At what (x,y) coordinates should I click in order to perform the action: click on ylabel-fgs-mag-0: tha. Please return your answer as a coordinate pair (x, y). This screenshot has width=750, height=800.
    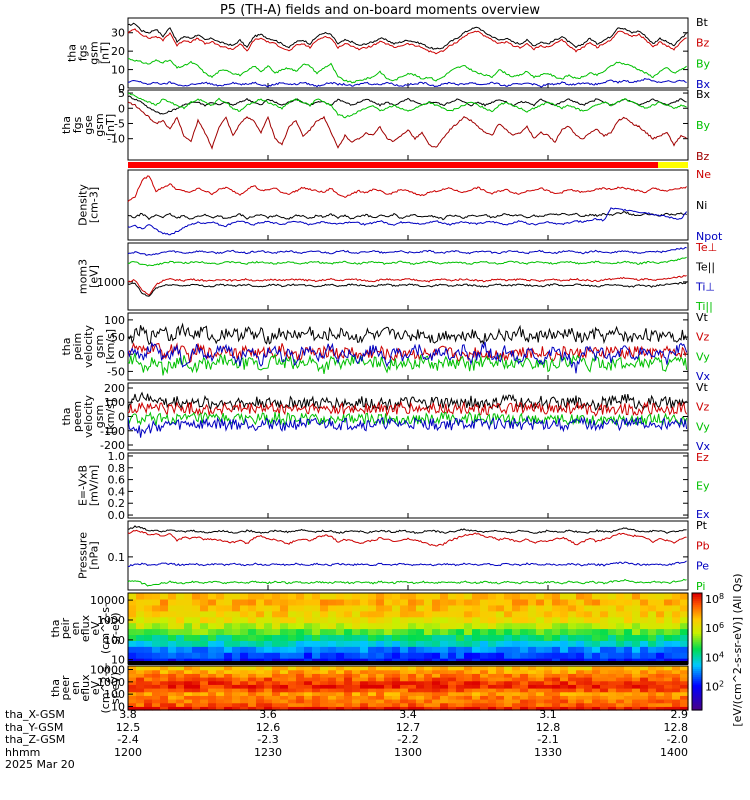
    Looking at the image, I should click on (72, 53).